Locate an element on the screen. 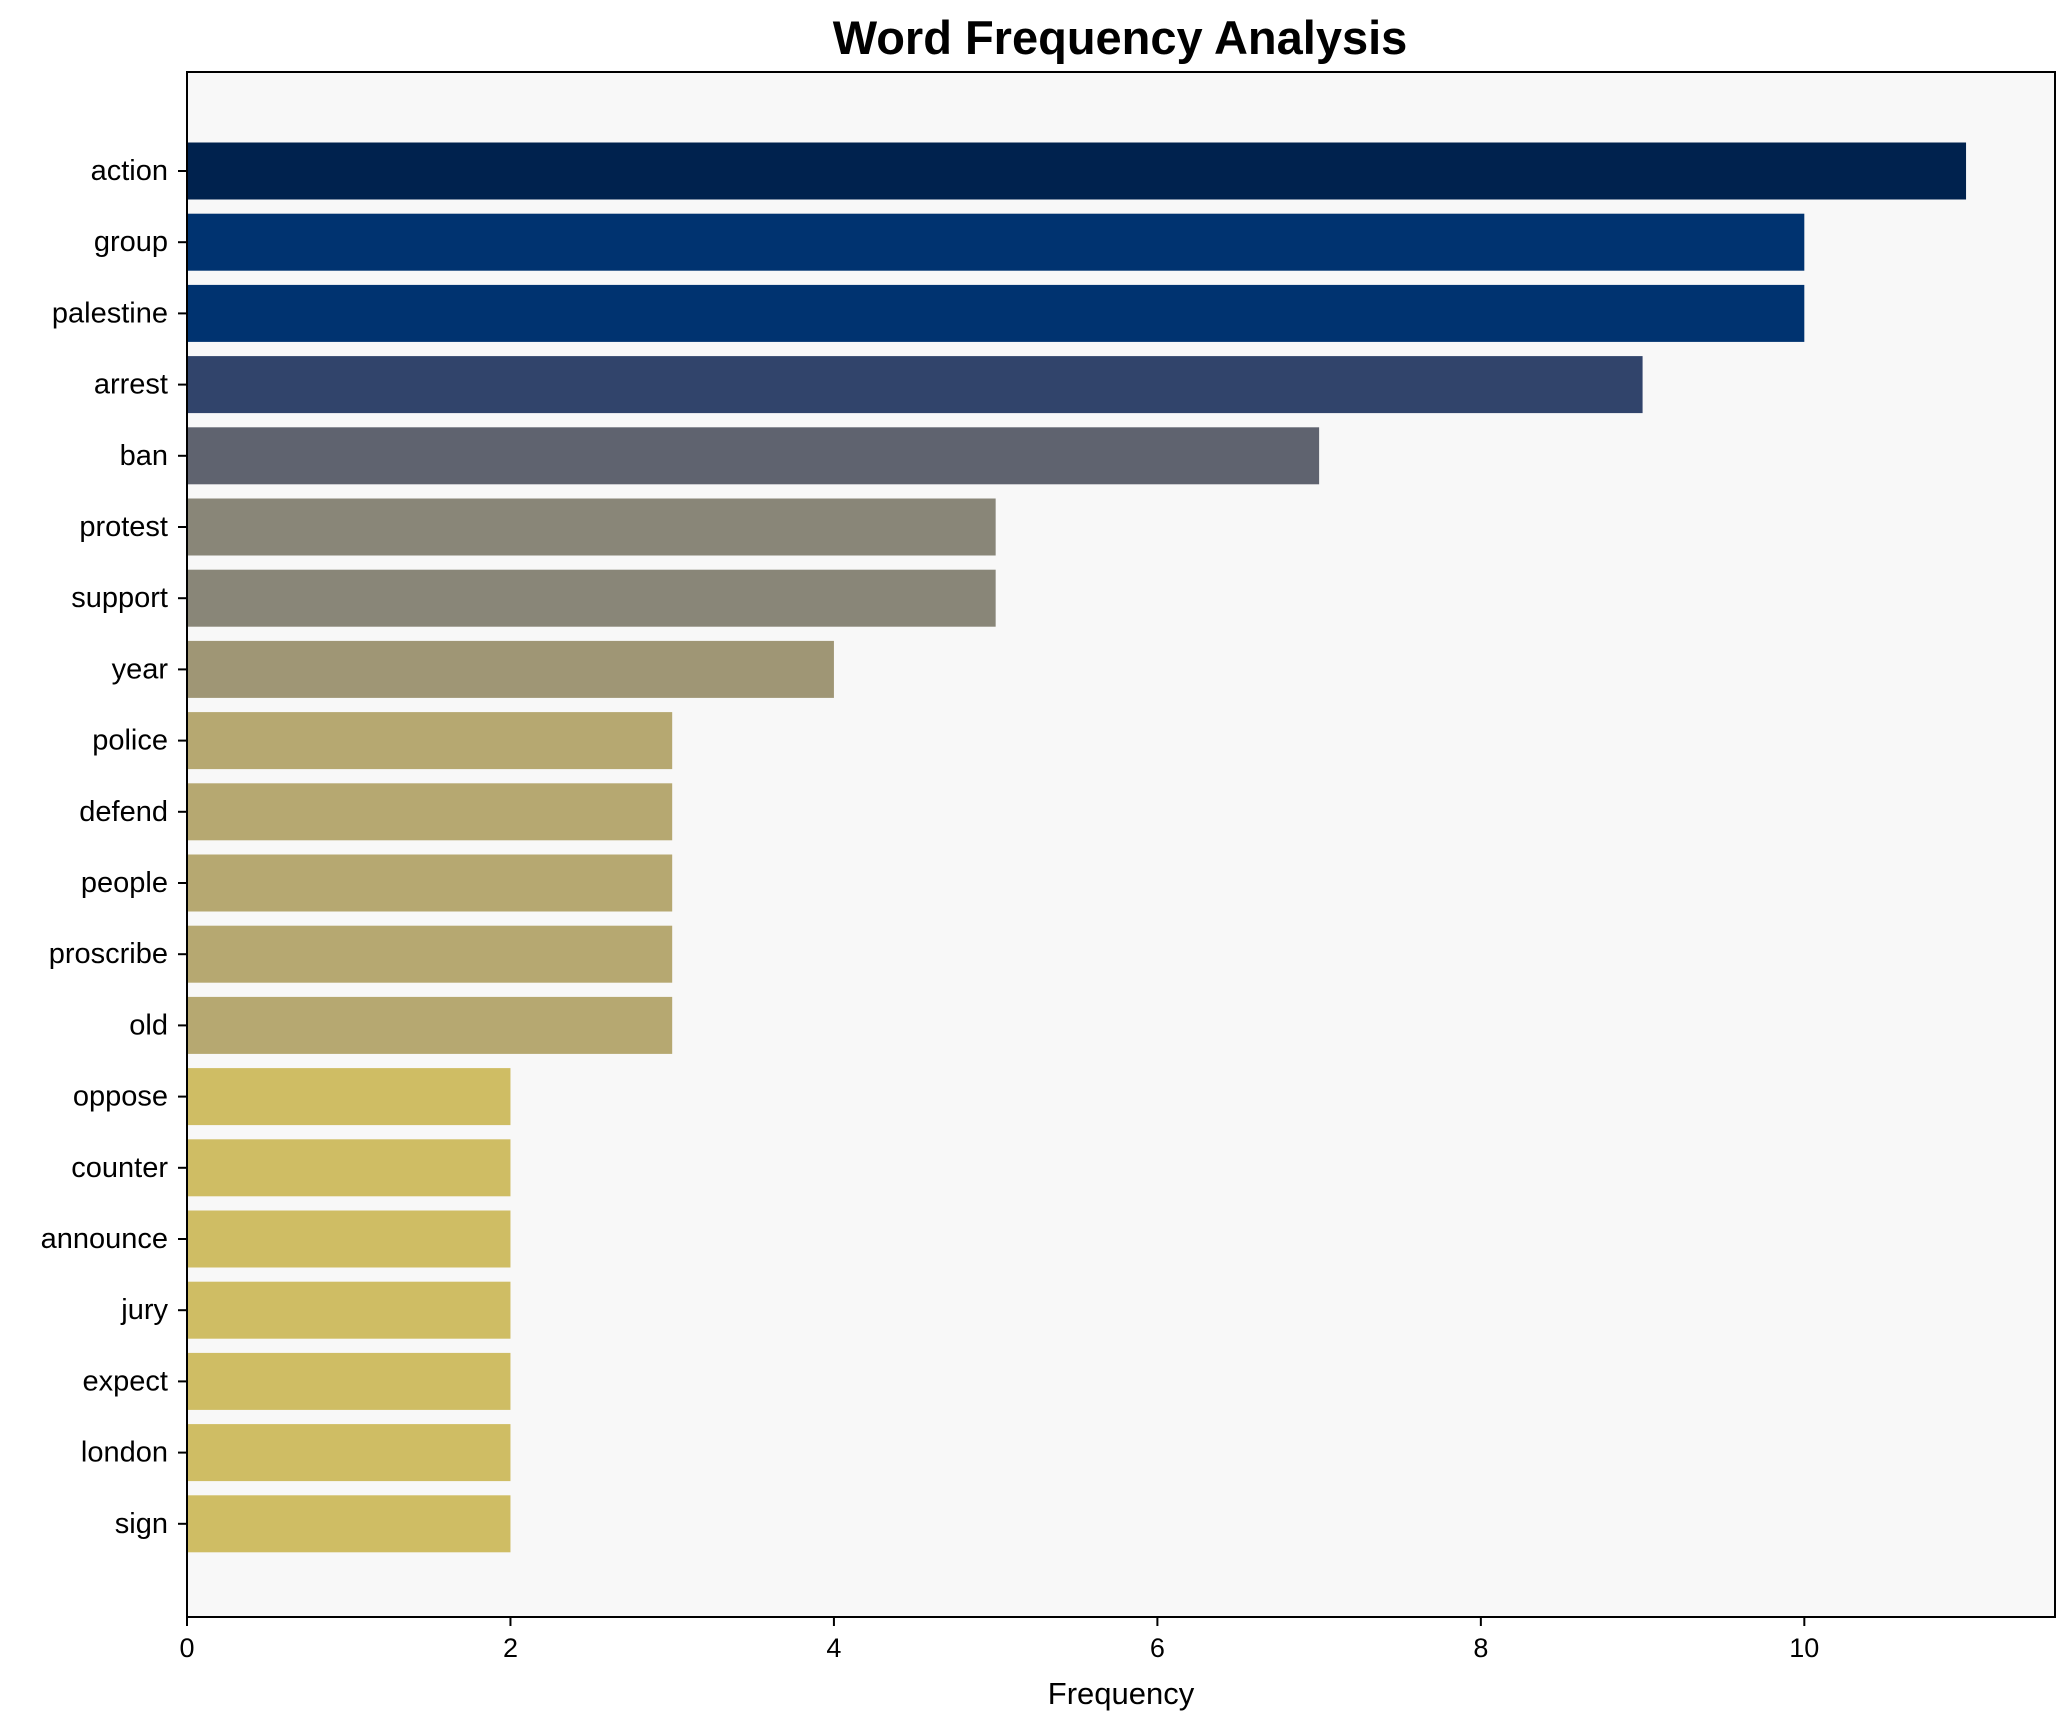 This screenshot has width=2065, height=1722. x-axis-label: Frequency is located at coordinates (1121, 1693).